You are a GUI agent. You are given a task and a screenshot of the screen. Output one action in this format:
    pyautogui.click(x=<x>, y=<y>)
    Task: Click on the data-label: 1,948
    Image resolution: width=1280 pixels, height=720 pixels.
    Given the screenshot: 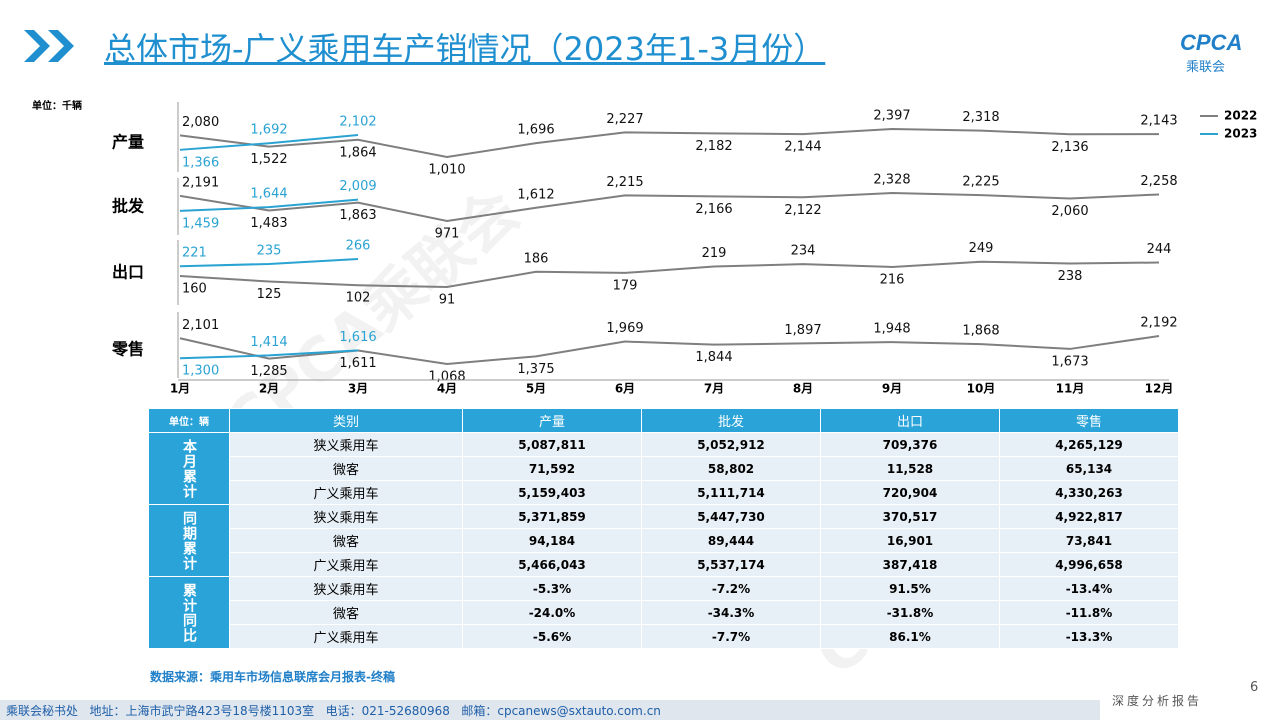 What is the action you would take?
    pyautogui.click(x=891, y=329)
    